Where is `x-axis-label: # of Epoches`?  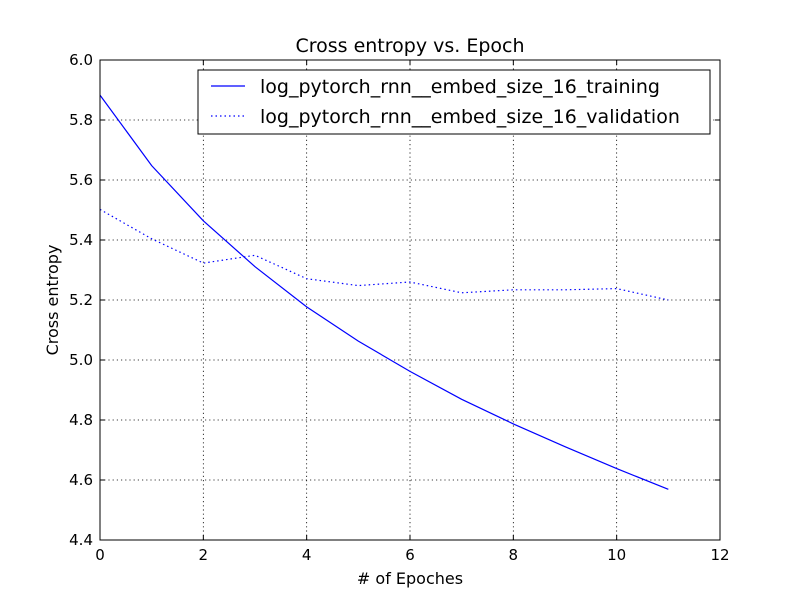
x-axis-label: # of Epoches is located at coordinates (410, 578).